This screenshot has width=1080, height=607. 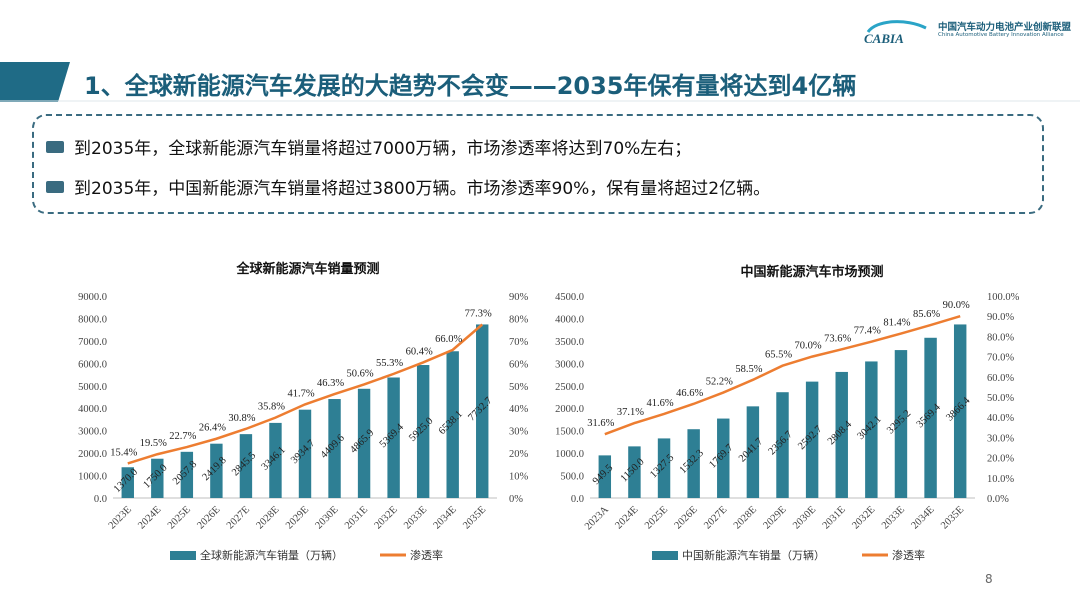 What do you see at coordinates (519, 409) in the screenshot?
I see `y2-tick-label: 40%` at bounding box center [519, 409].